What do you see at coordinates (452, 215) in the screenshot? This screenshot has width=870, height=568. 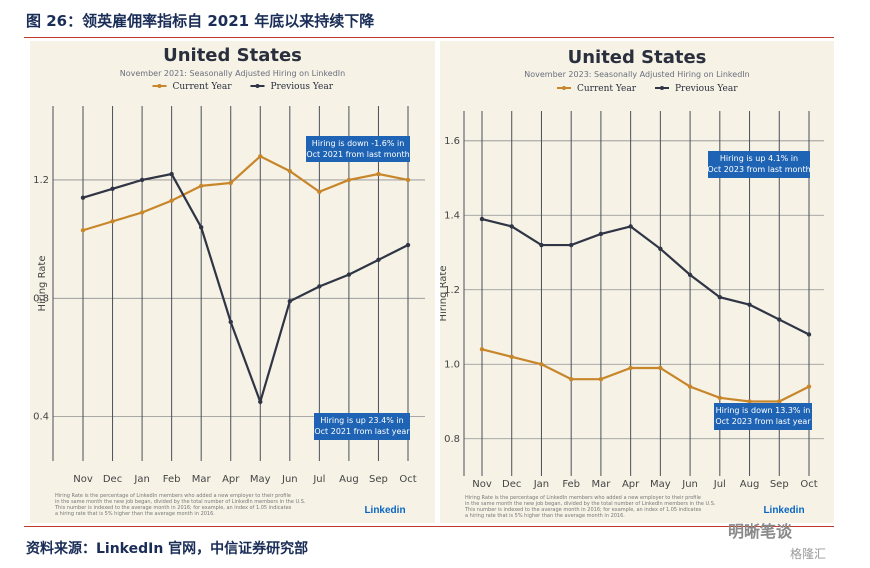 I see `y-tick-label: 1.4` at bounding box center [452, 215].